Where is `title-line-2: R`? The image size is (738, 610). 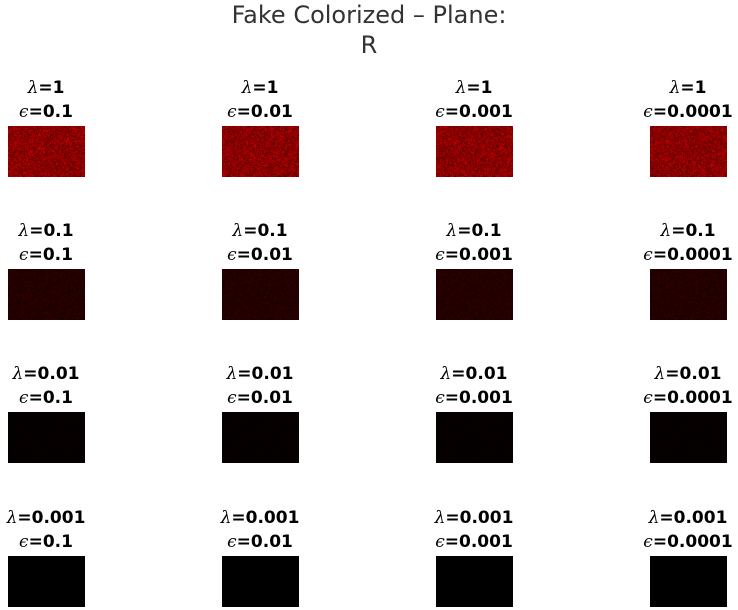 title-line-2: R is located at coordinates (369, 45).